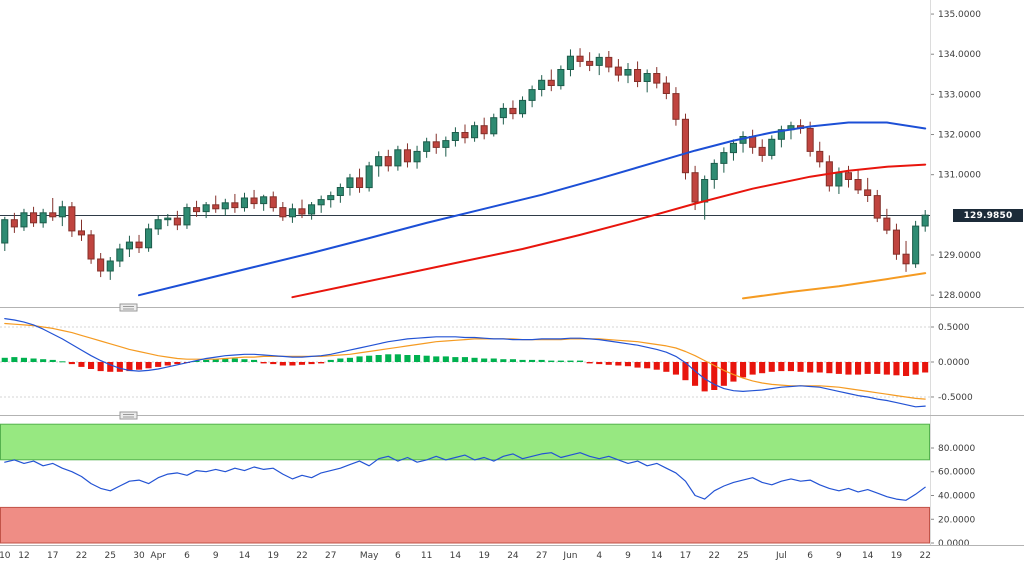  Describe the element at coordinates (839, 556) in the screenshot. I see `x-axis-label: 9` at that location.